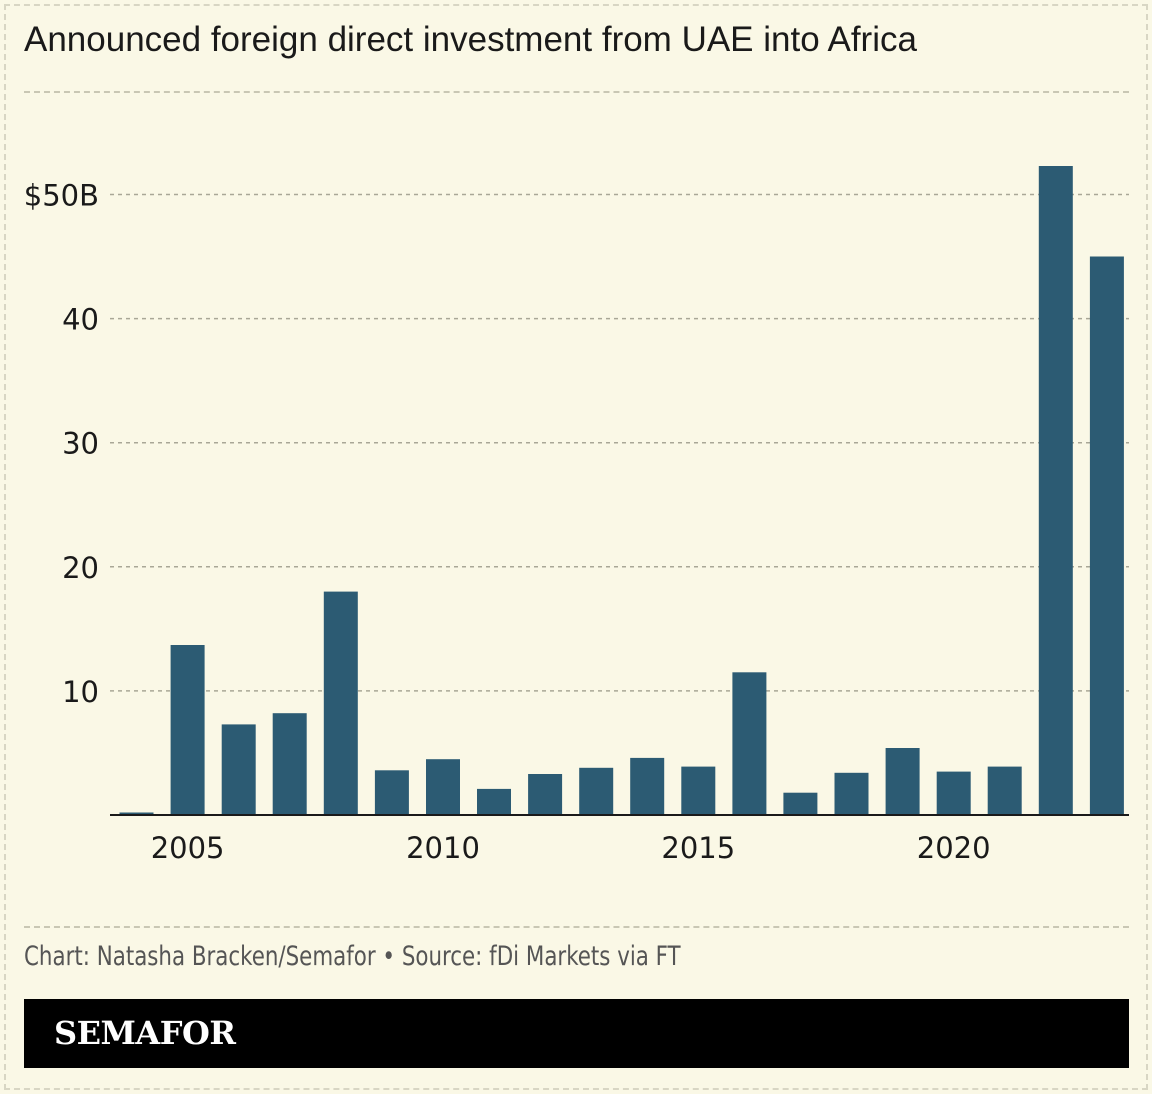  Describe the element at coordinates (494, 801) in the screenshot. I see `bar-2011` at that location.